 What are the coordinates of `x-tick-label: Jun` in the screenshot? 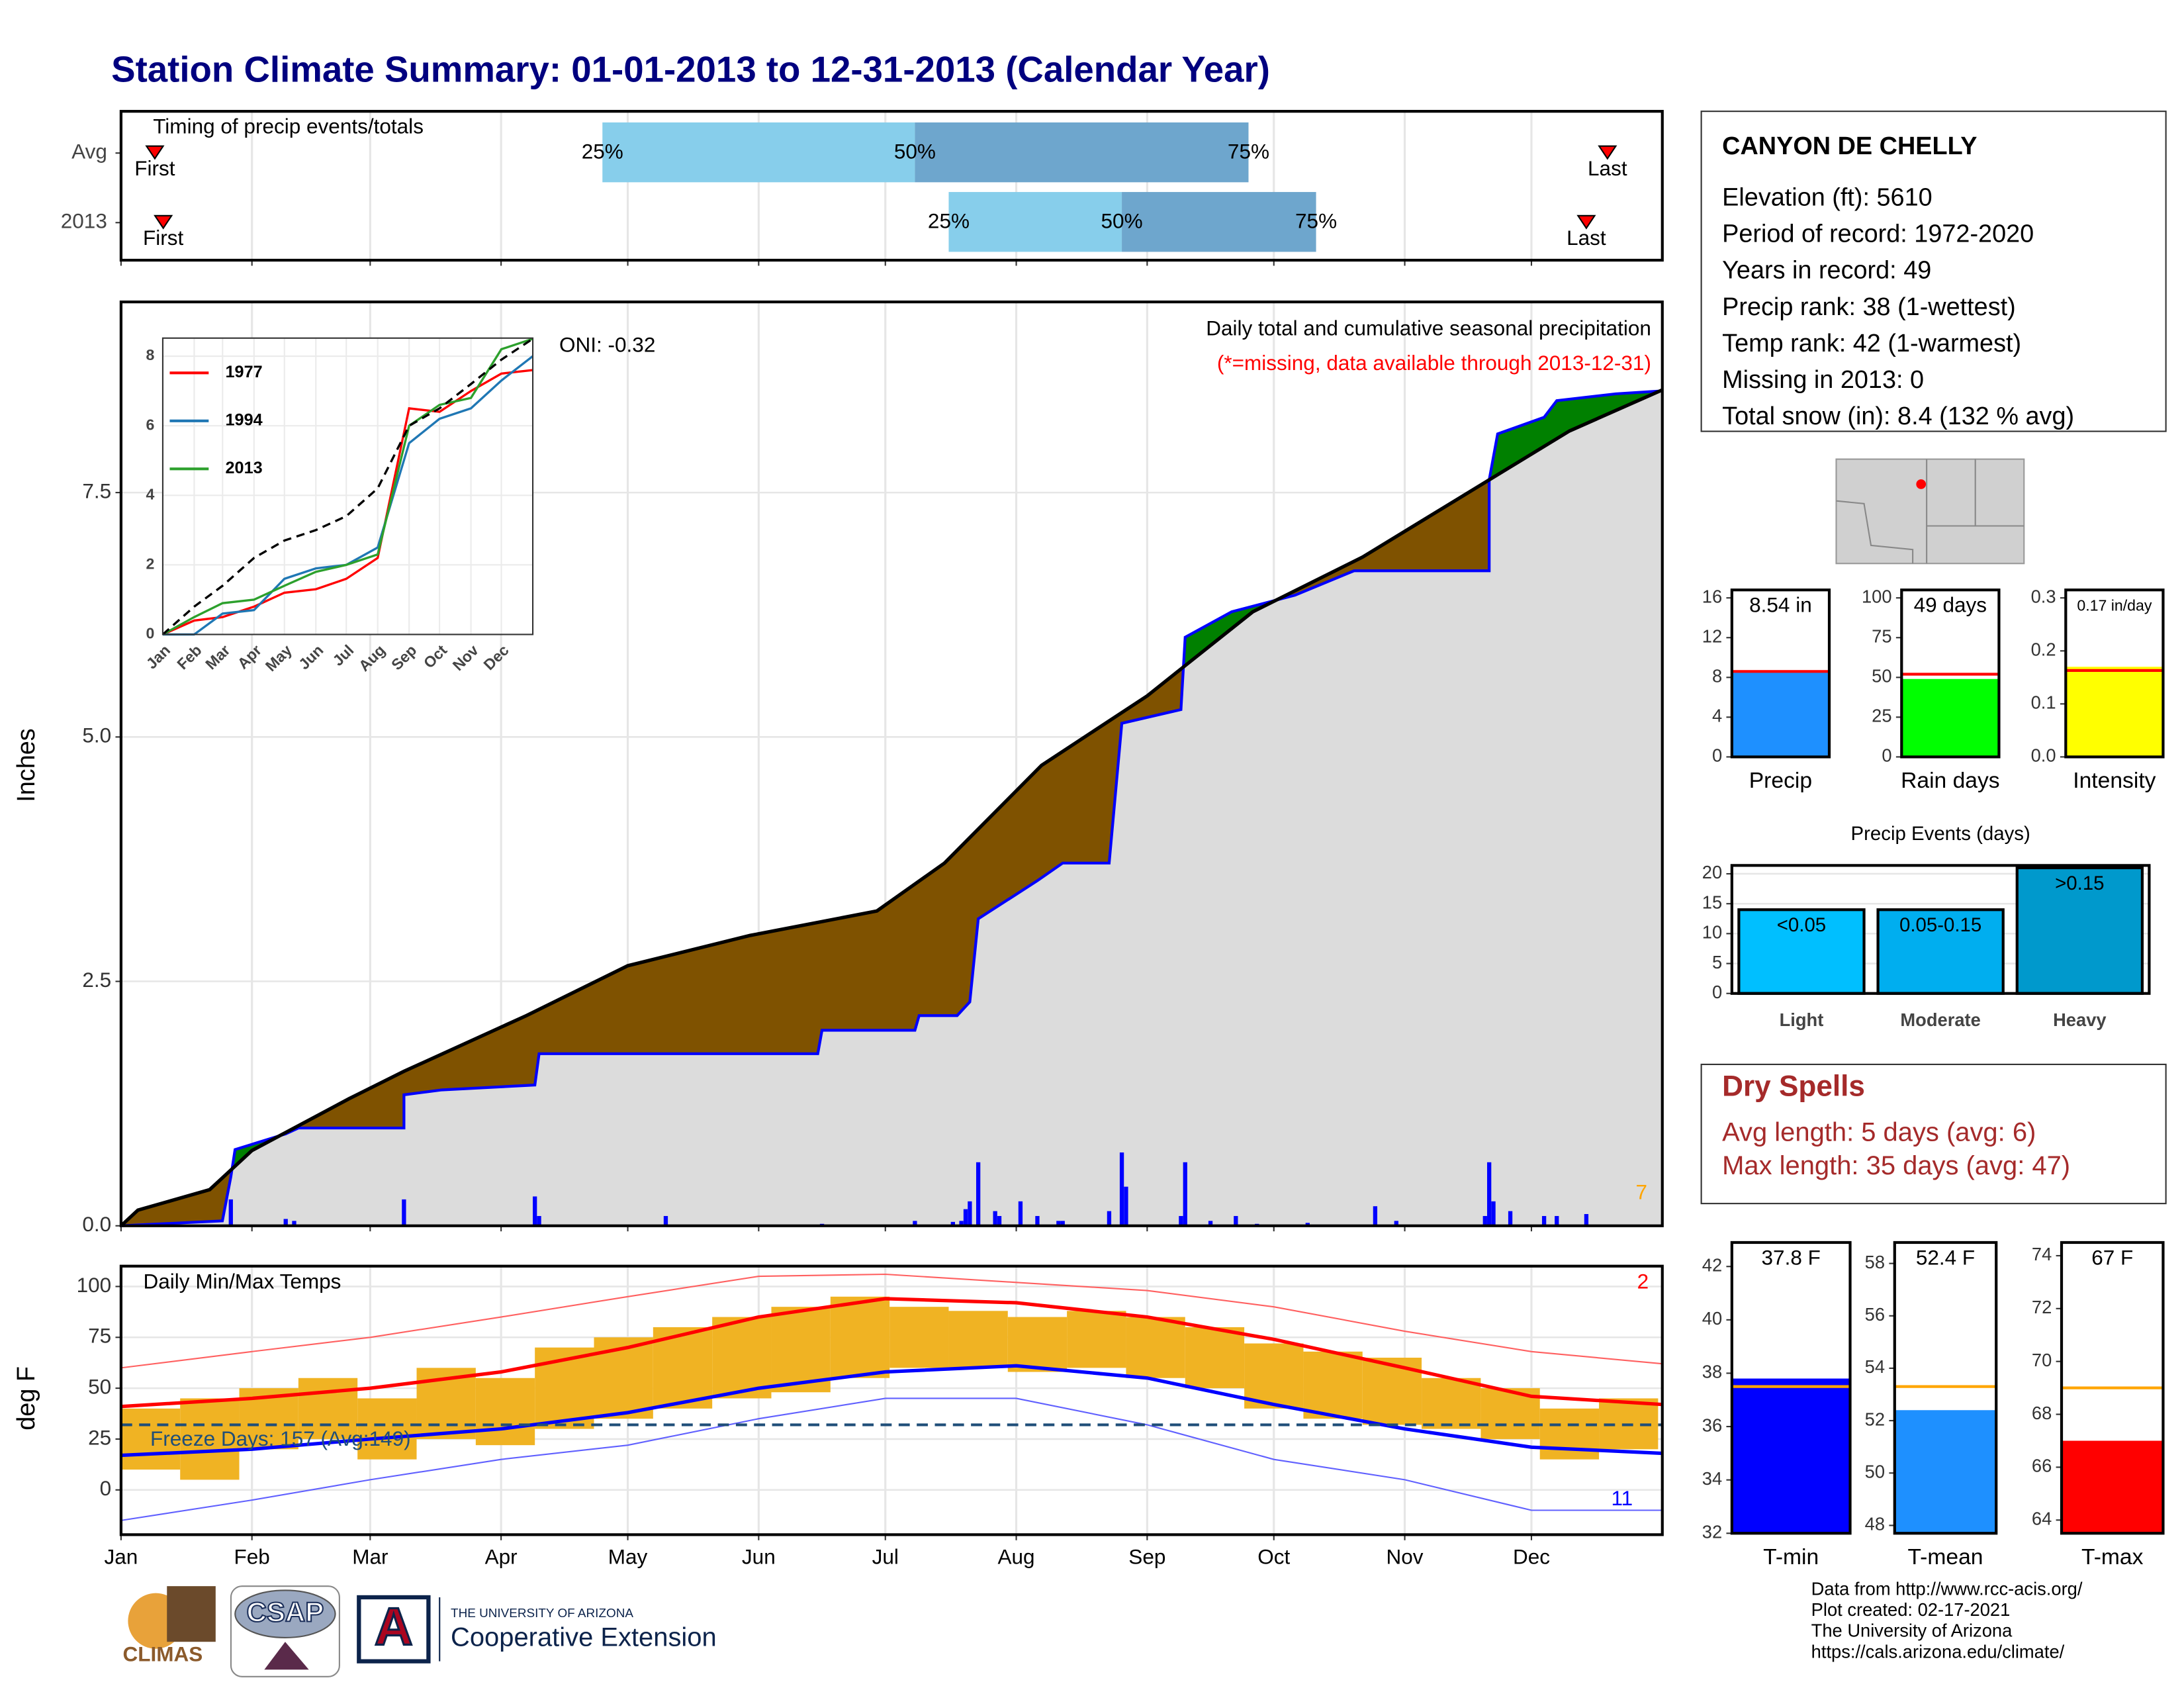 It's located at (759, 1556).